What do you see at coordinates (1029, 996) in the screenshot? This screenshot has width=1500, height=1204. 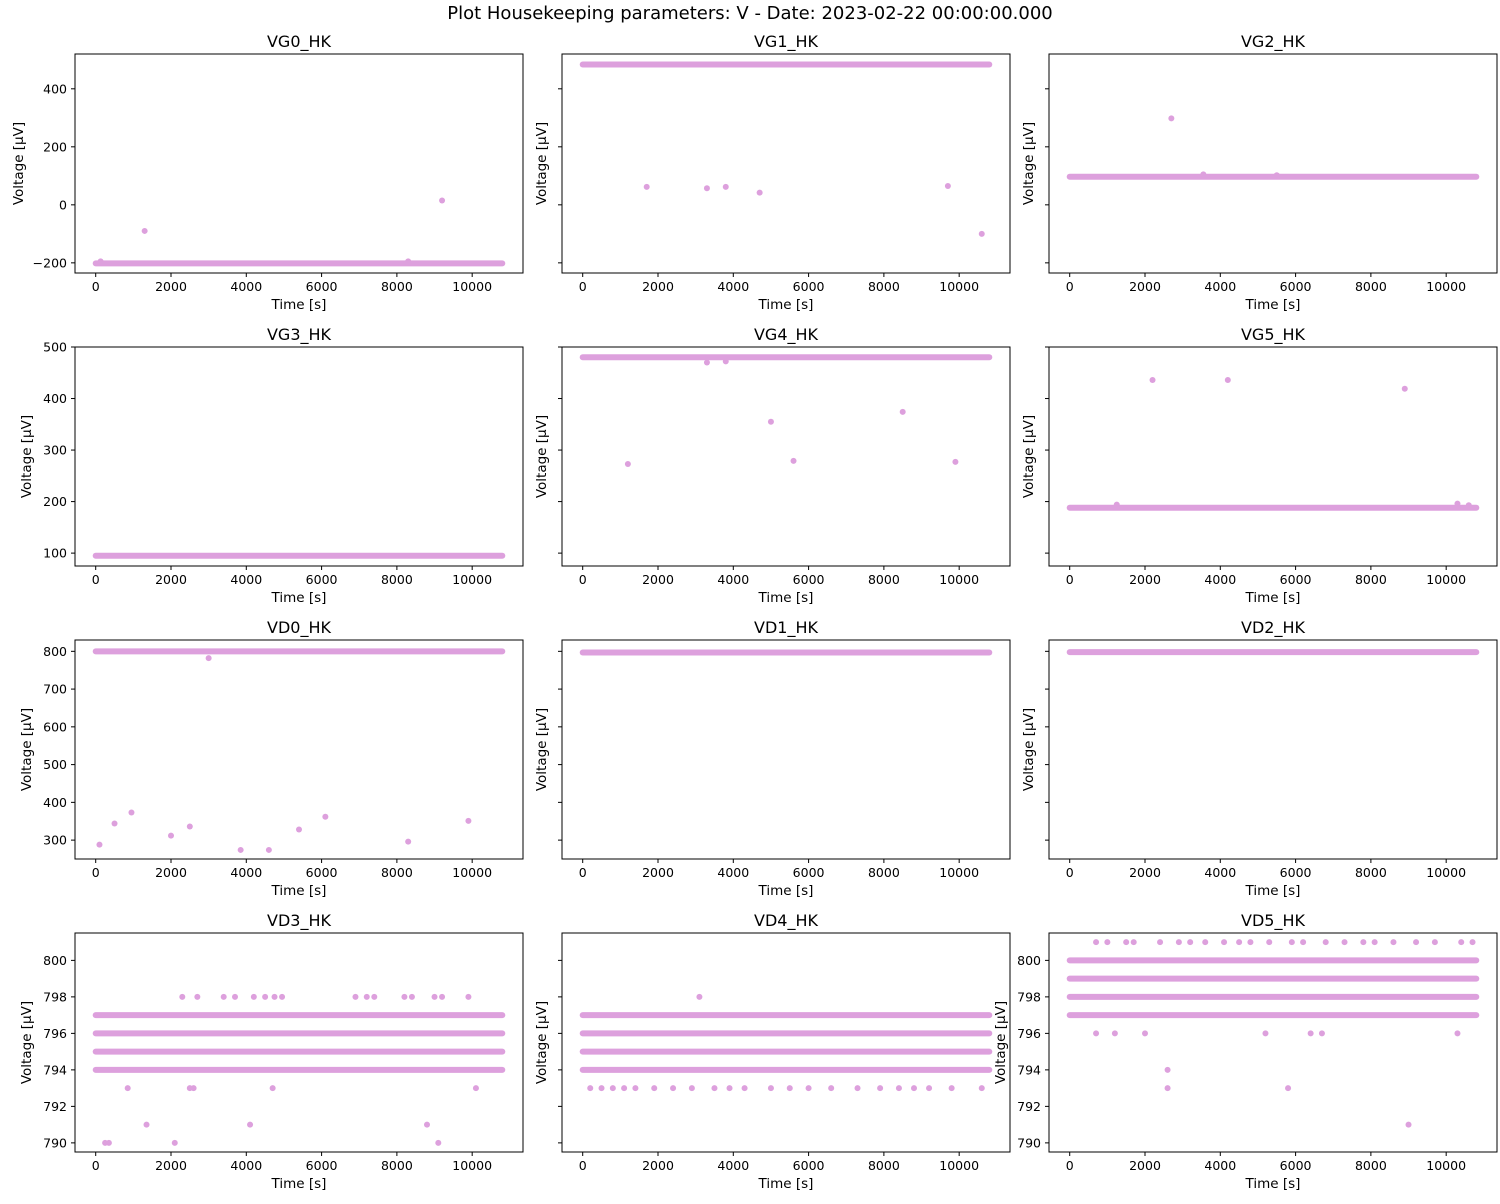 I see `y-tick-label: 798` at bounding box center [1029, 996].